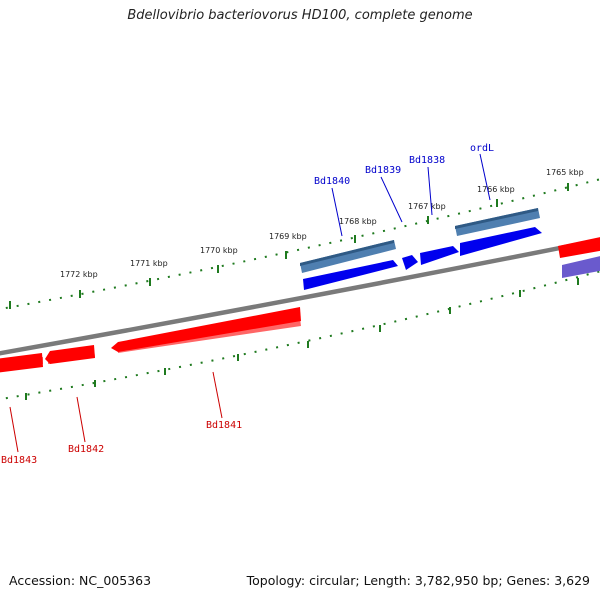 The width and height of the screenshot is (600, 600). Describe the element at coordinates (427, 160) in the screenshot. I see `gene-label-bd1838: Bd1838` at that location.